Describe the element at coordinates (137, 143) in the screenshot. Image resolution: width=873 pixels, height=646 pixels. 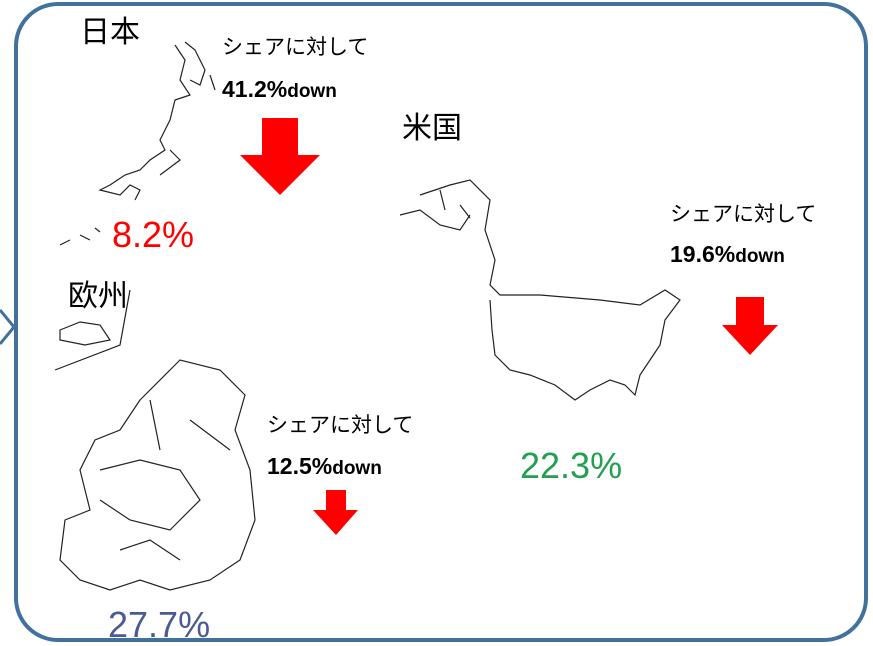
I see `japan-map` at that location.